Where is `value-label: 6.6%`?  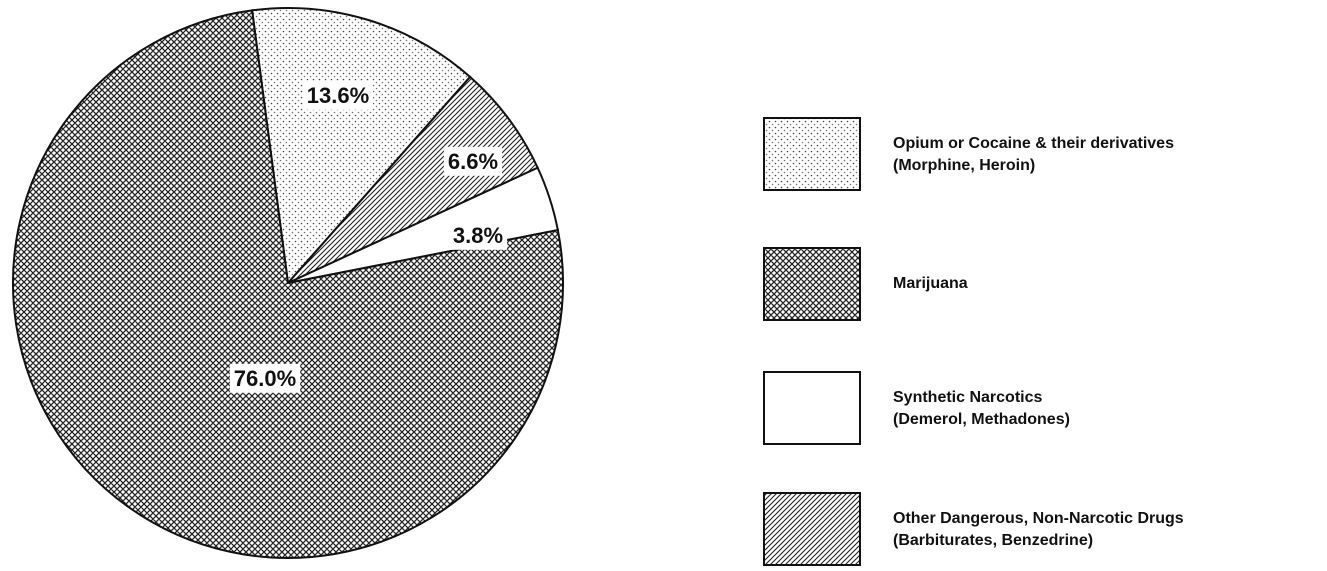 value-label: 6.6% is located at coordinates (473, 161).